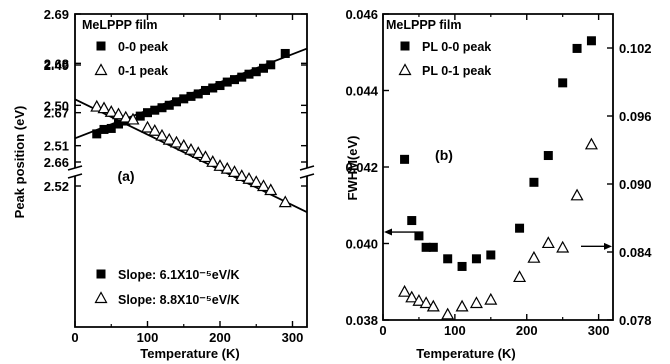  What do you see at coordinates (608, 246) in the screenshot?
I see `panel-b-right-axis-arrow-head` at bounding box center [608, 246].